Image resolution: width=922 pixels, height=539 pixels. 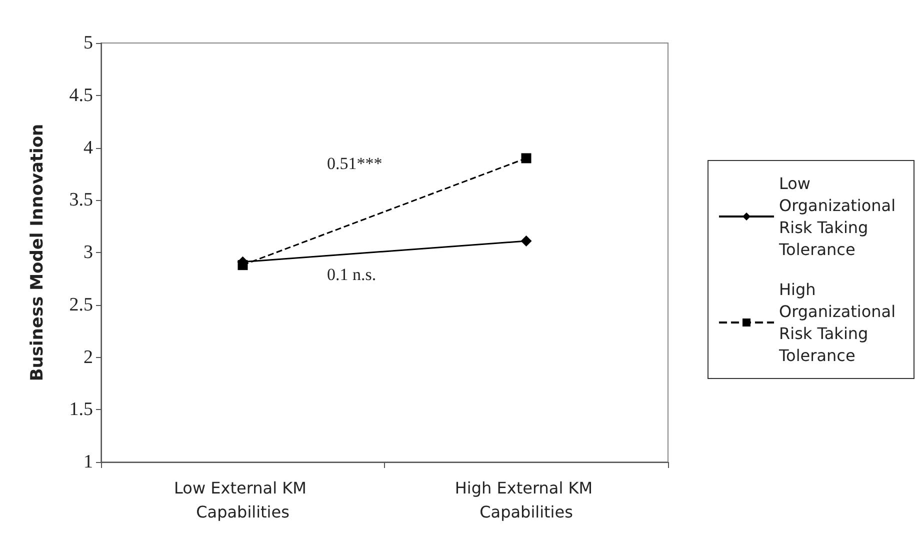 What do you see at coordinates (81, 200) in the screenshot?
I see `y-tick-label: 3.5` at bounding box center [81, 200].